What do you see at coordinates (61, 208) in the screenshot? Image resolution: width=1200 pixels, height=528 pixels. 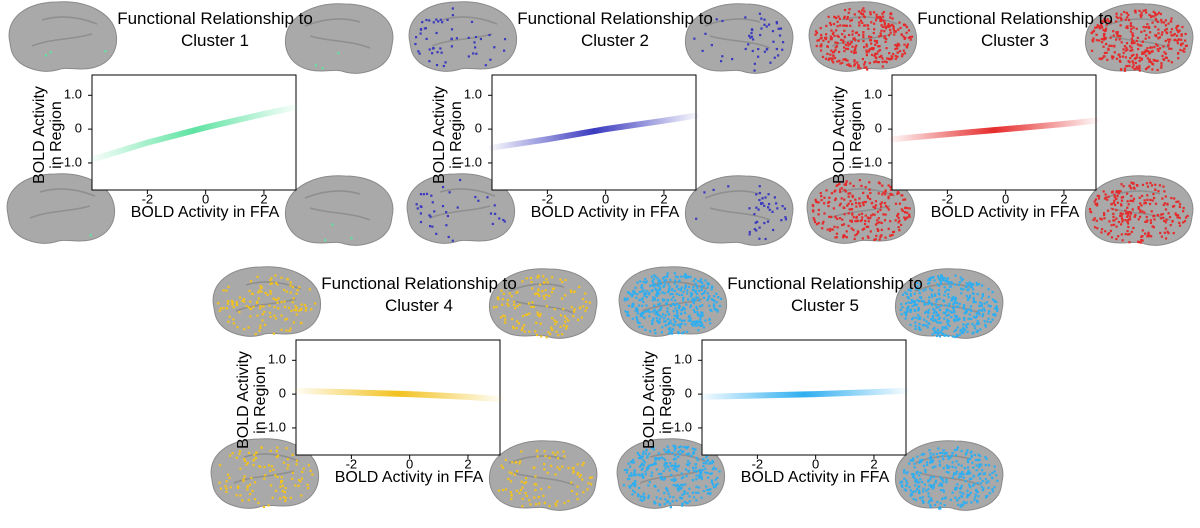 I see `brain-surface` at bounding box center [61, 208].